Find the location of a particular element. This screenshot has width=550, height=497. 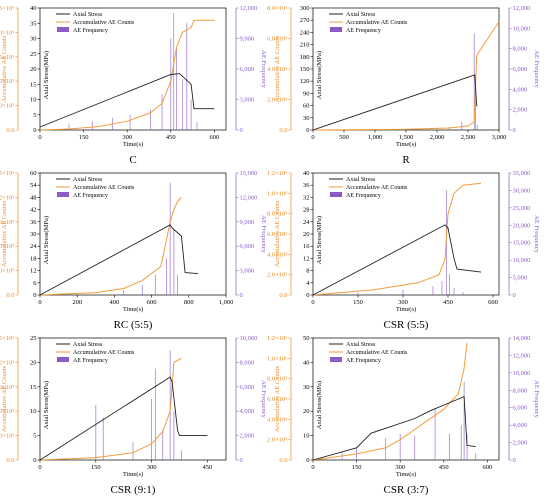

counts-tick-label: 3.0×10⁵ is located at coordinates (7, 436).